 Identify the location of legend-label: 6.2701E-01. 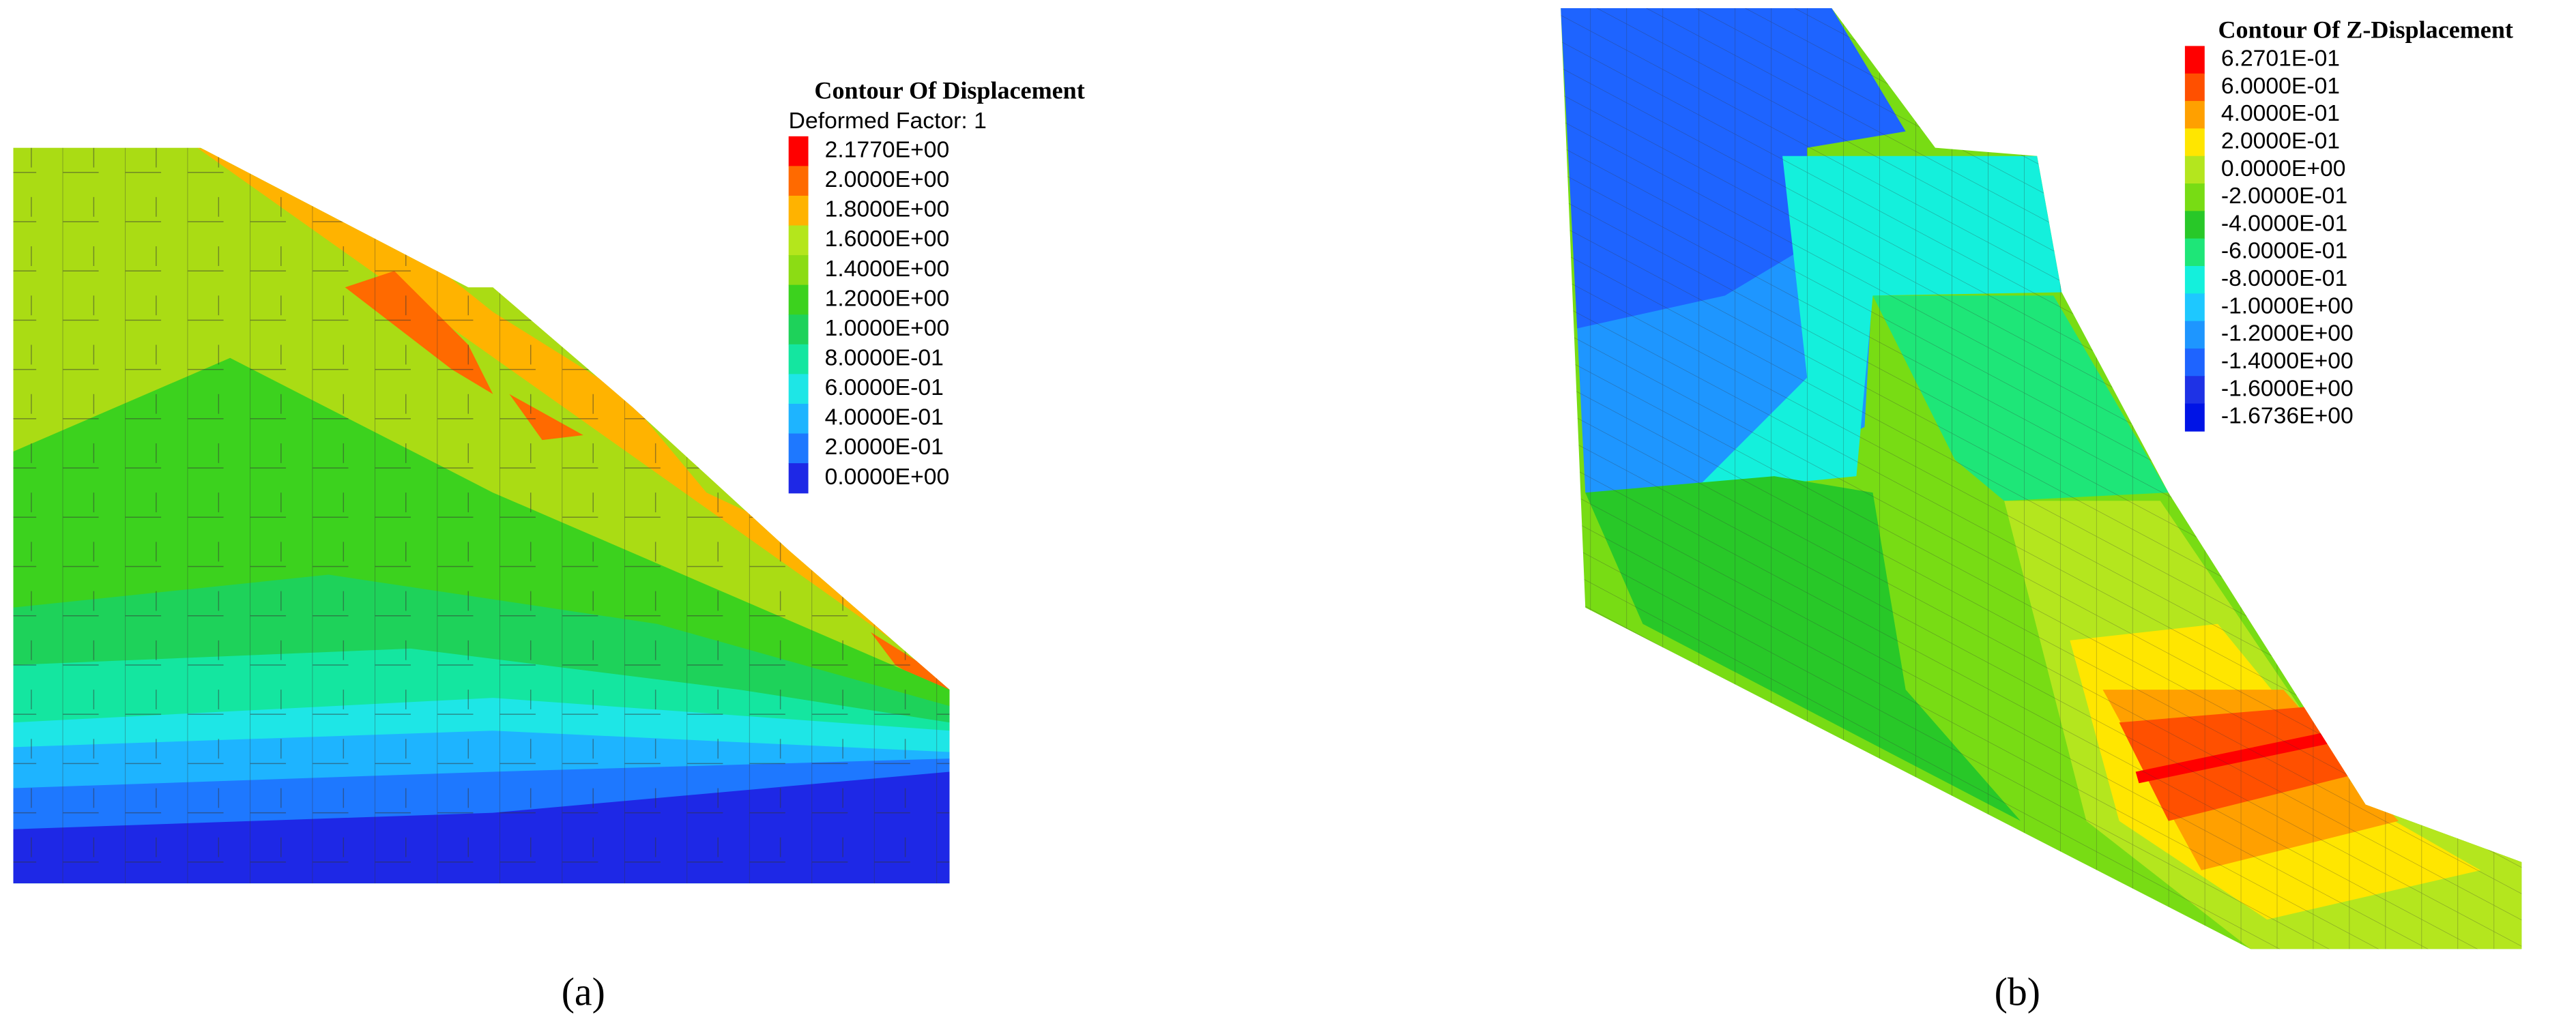
(2280, 58).